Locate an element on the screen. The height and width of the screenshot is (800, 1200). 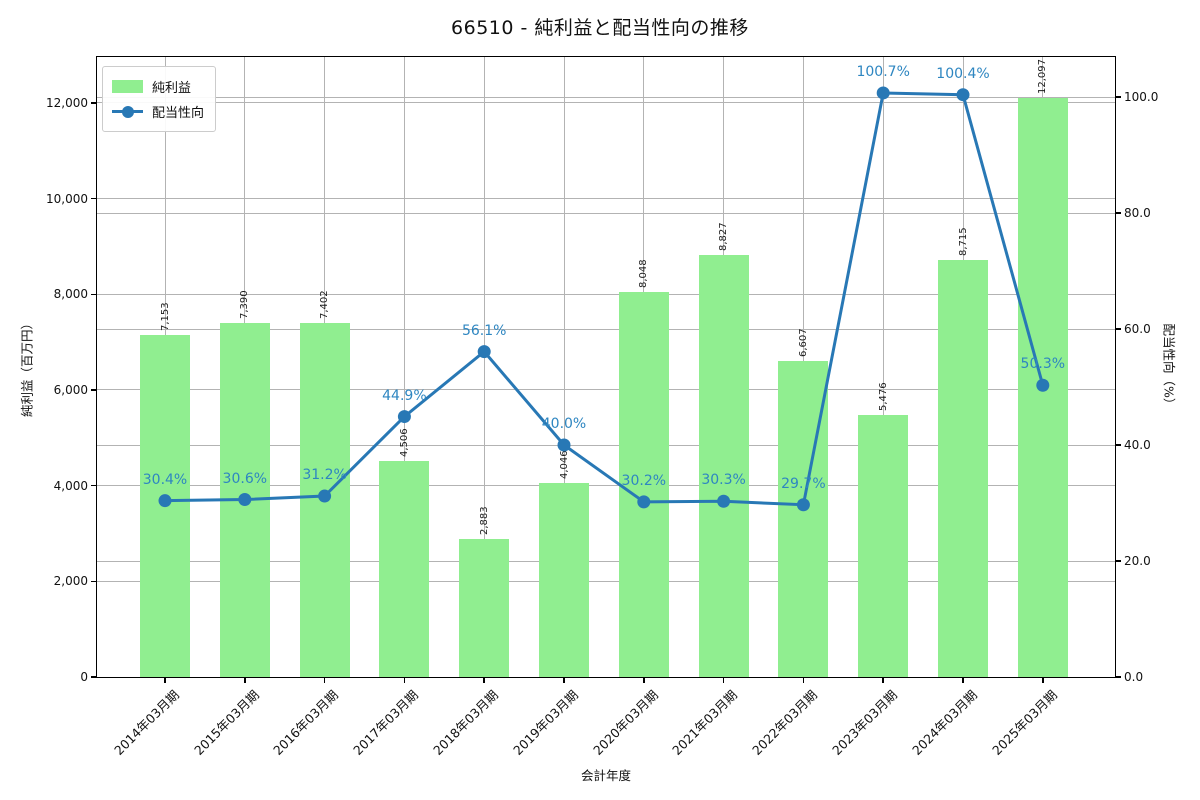
payout-ratio-value-label: 30.2% is located at coordinates (644, 480).